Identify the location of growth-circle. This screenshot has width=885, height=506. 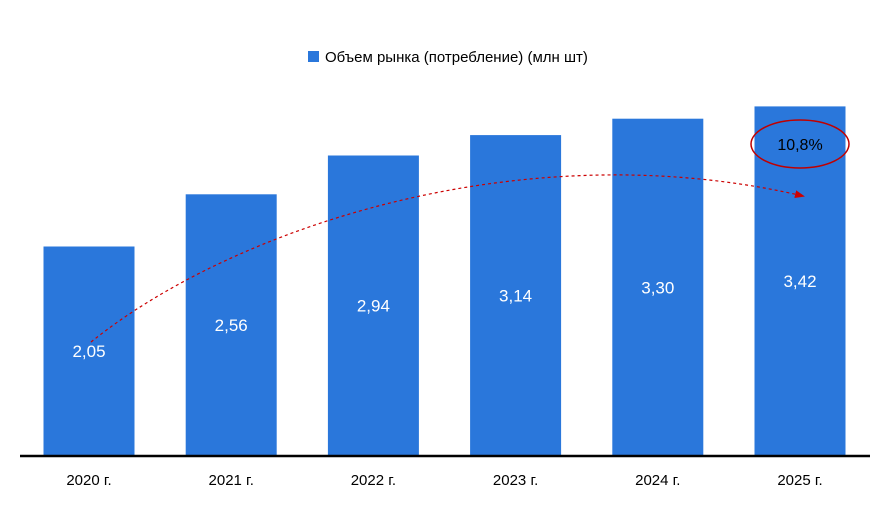
(800, 144).